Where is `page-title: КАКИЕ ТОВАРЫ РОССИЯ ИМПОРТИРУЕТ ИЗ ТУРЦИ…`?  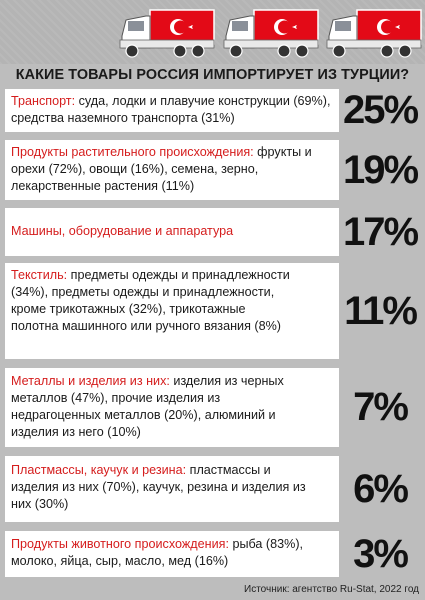
page-title: КАКИЕ ТОВАРЫ РОССИЯ ИМПОРТИРУЕТ ИЗ ТУРЦИ… is located at coordinates (212, 75).